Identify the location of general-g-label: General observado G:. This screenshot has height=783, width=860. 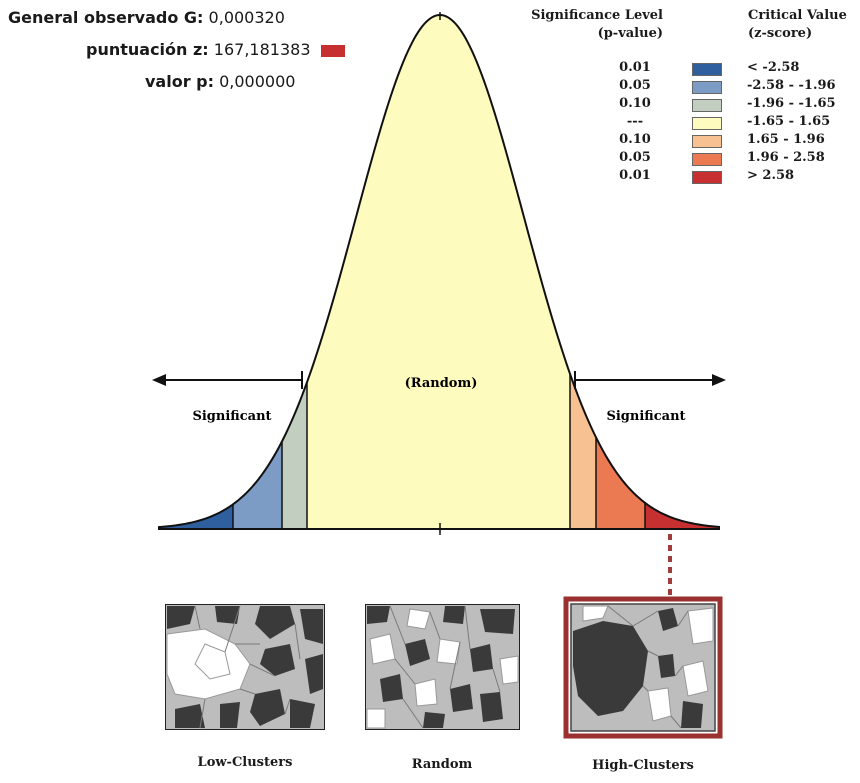
(106, 17).